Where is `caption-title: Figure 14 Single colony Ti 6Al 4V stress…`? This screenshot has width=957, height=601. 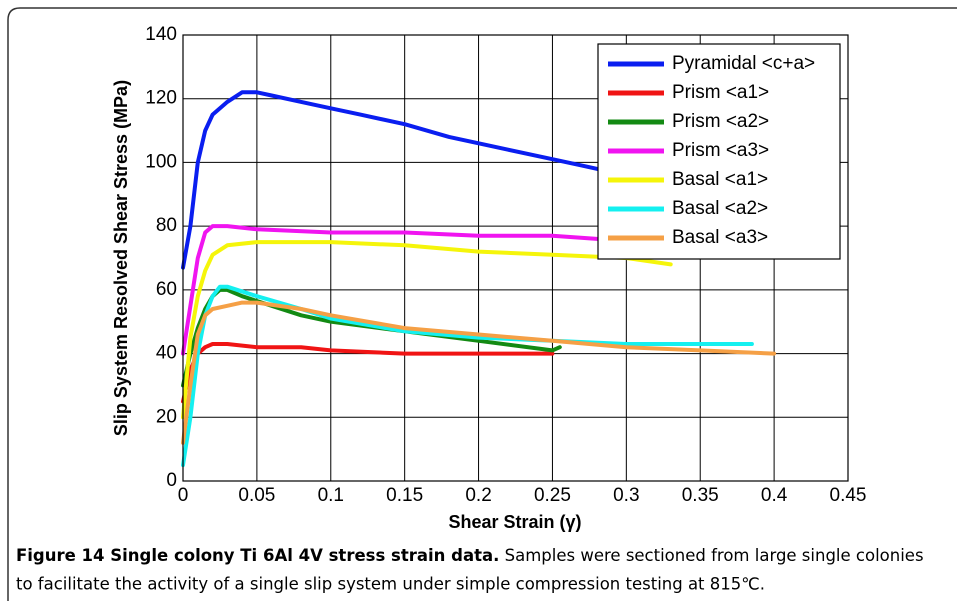
caption-title: Figure 14 Single colony Ti 6Al 4V stress… is located at coordinates (257, 555).